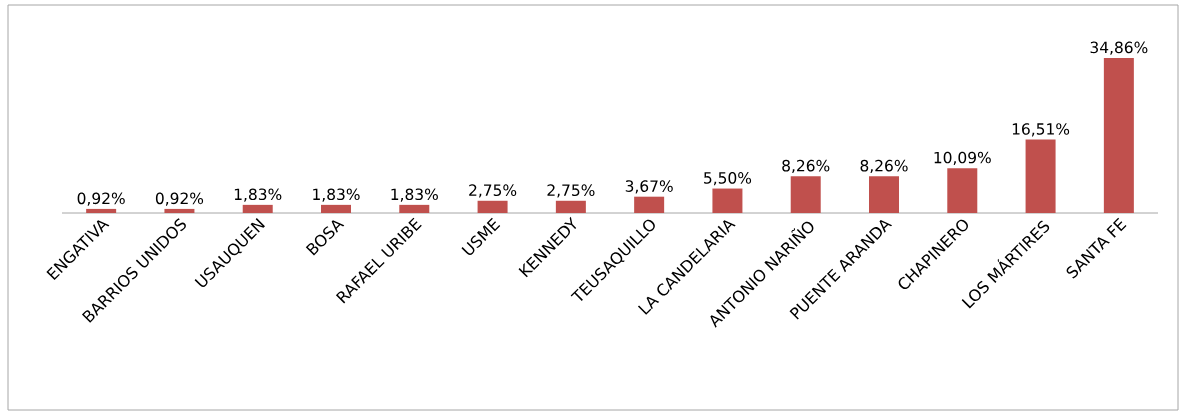 The image size is (1183, 412). Describe the element at coordinates (1119, 48) in the screenshot. I see `data-label: 34,86%` at that location.